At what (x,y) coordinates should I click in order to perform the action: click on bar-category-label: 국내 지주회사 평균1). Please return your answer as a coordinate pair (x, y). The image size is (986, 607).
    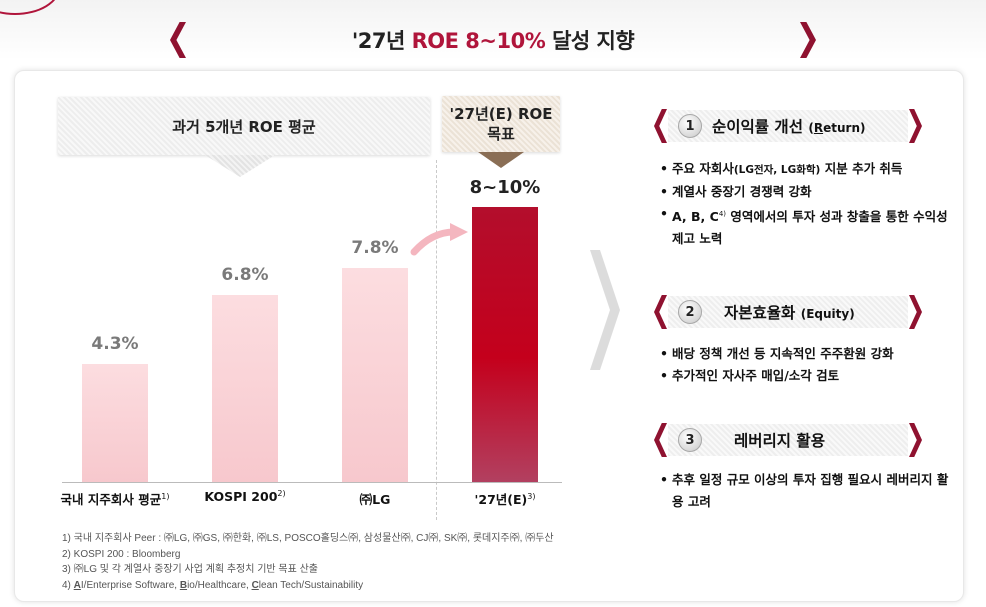
    Looking at the image, I should click on (115, 499).